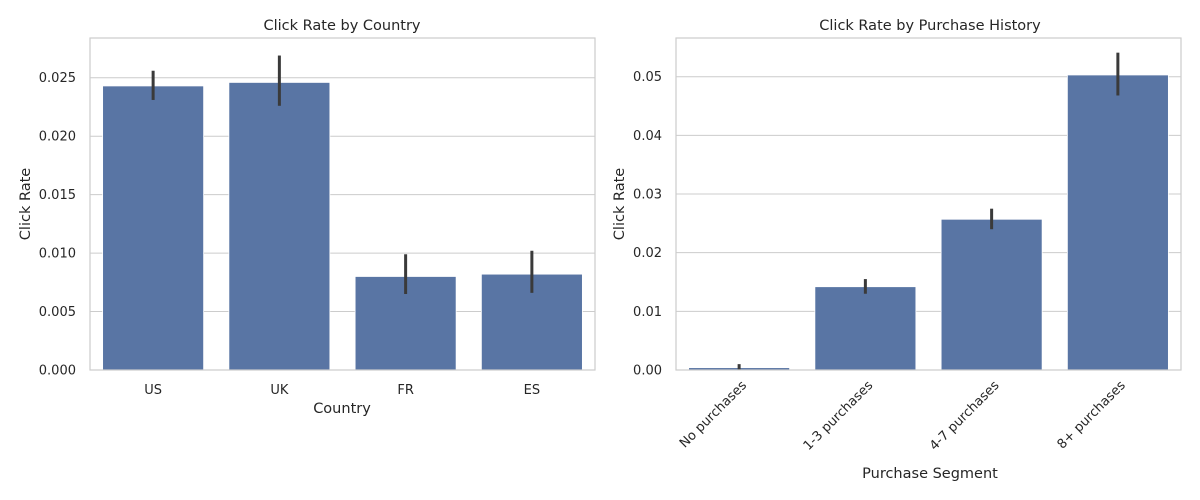 This screenshot has height=500, width=1200. Describe the element at coordinates (930, 474) in the screenshot. I see `x-axis-label: Purchase Segment` at that location.